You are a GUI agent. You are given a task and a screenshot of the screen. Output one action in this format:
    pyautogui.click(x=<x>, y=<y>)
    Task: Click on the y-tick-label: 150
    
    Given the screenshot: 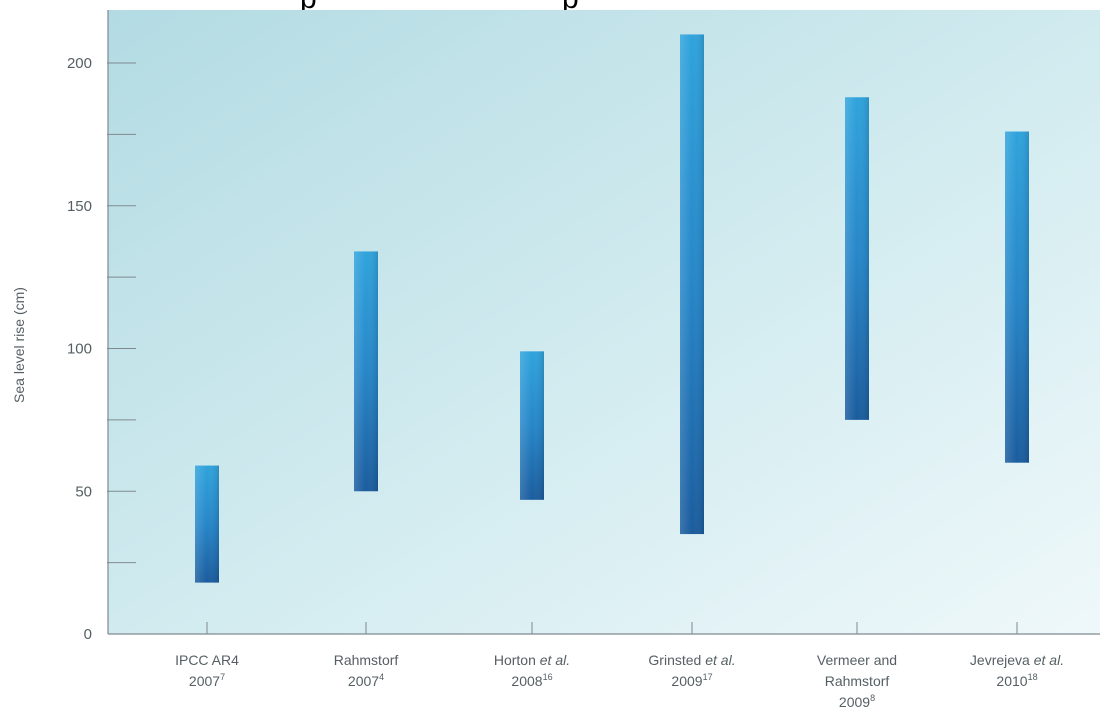 What is the action you would take?
    pyautogui.click(x=79, y=206)
    